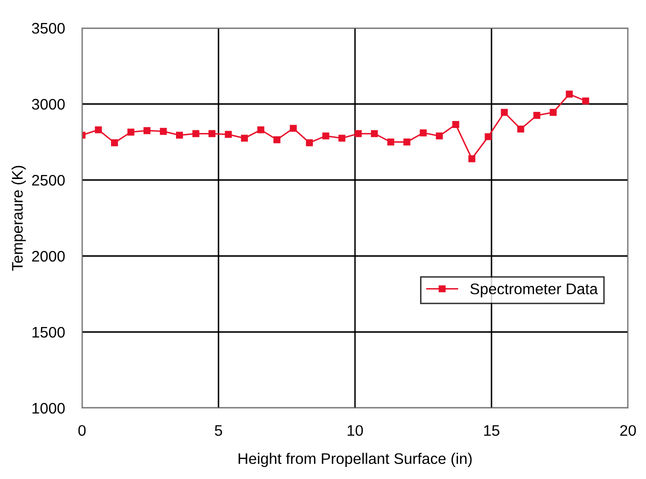 This screenshot has height=479, width=646. I want to click on x-tick-label: 15, so click(492, 430).